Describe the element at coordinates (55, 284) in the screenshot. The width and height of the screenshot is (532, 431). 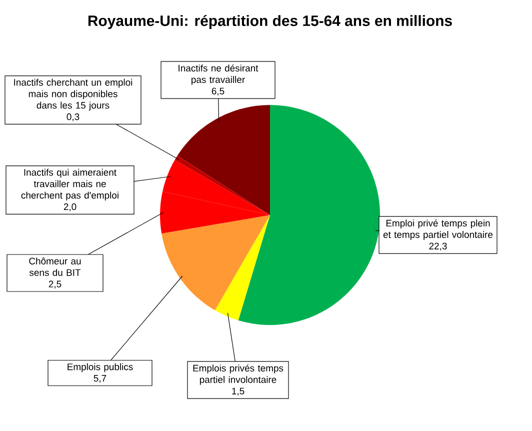
I see `data-label: 2,5` at that location.